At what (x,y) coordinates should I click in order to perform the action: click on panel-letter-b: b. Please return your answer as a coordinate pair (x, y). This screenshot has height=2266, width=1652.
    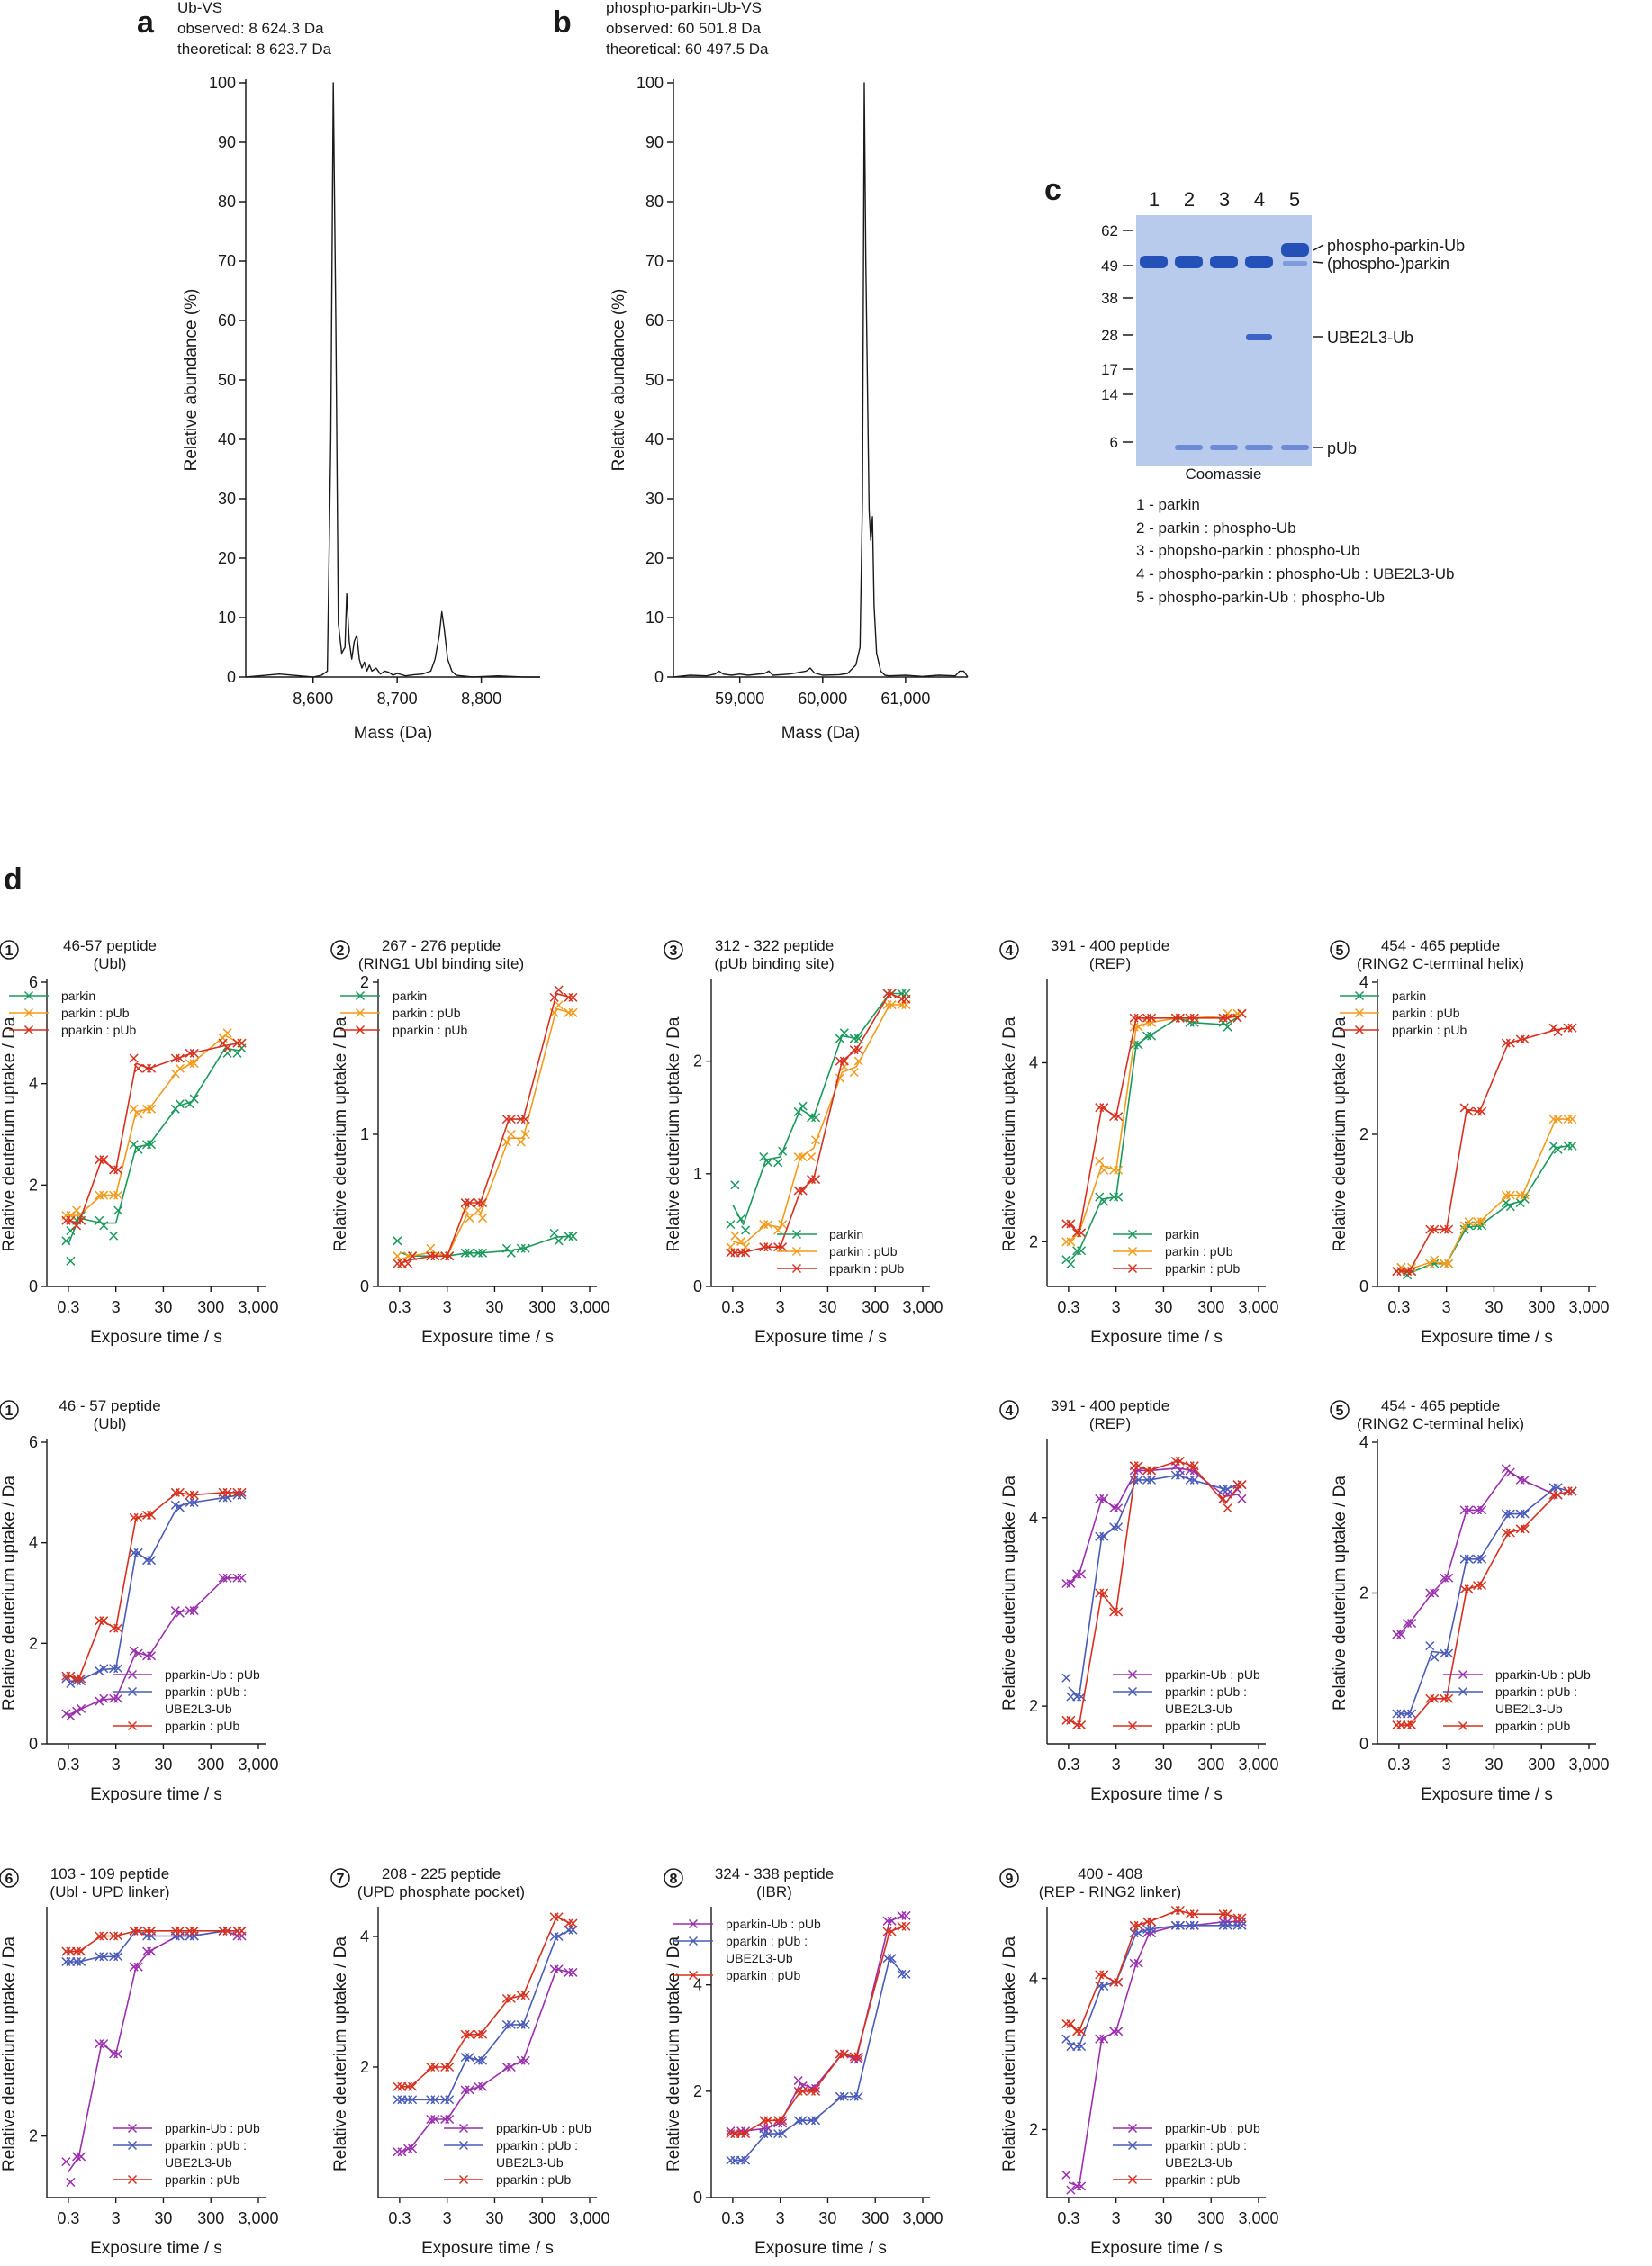
    Looking at the image, I should click on (562, 22).